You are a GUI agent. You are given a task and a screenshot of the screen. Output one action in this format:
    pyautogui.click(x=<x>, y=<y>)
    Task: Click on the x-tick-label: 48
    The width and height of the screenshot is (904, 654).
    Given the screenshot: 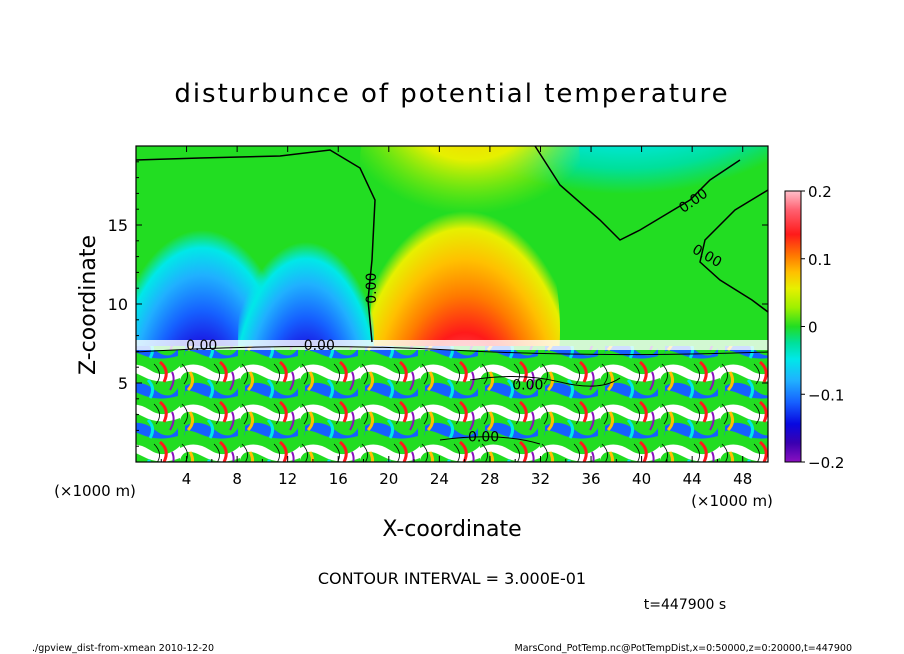 What is the action you would take?
    pyautogui.click(x=742, y=479)
    